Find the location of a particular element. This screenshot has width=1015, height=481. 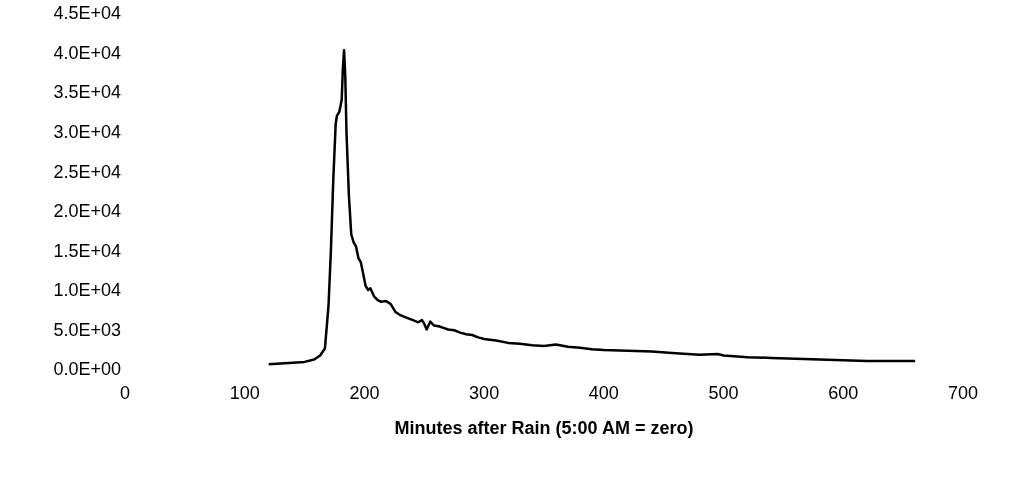

y-tick-label: 3.5E+04 is located at coordinates (87, 92).